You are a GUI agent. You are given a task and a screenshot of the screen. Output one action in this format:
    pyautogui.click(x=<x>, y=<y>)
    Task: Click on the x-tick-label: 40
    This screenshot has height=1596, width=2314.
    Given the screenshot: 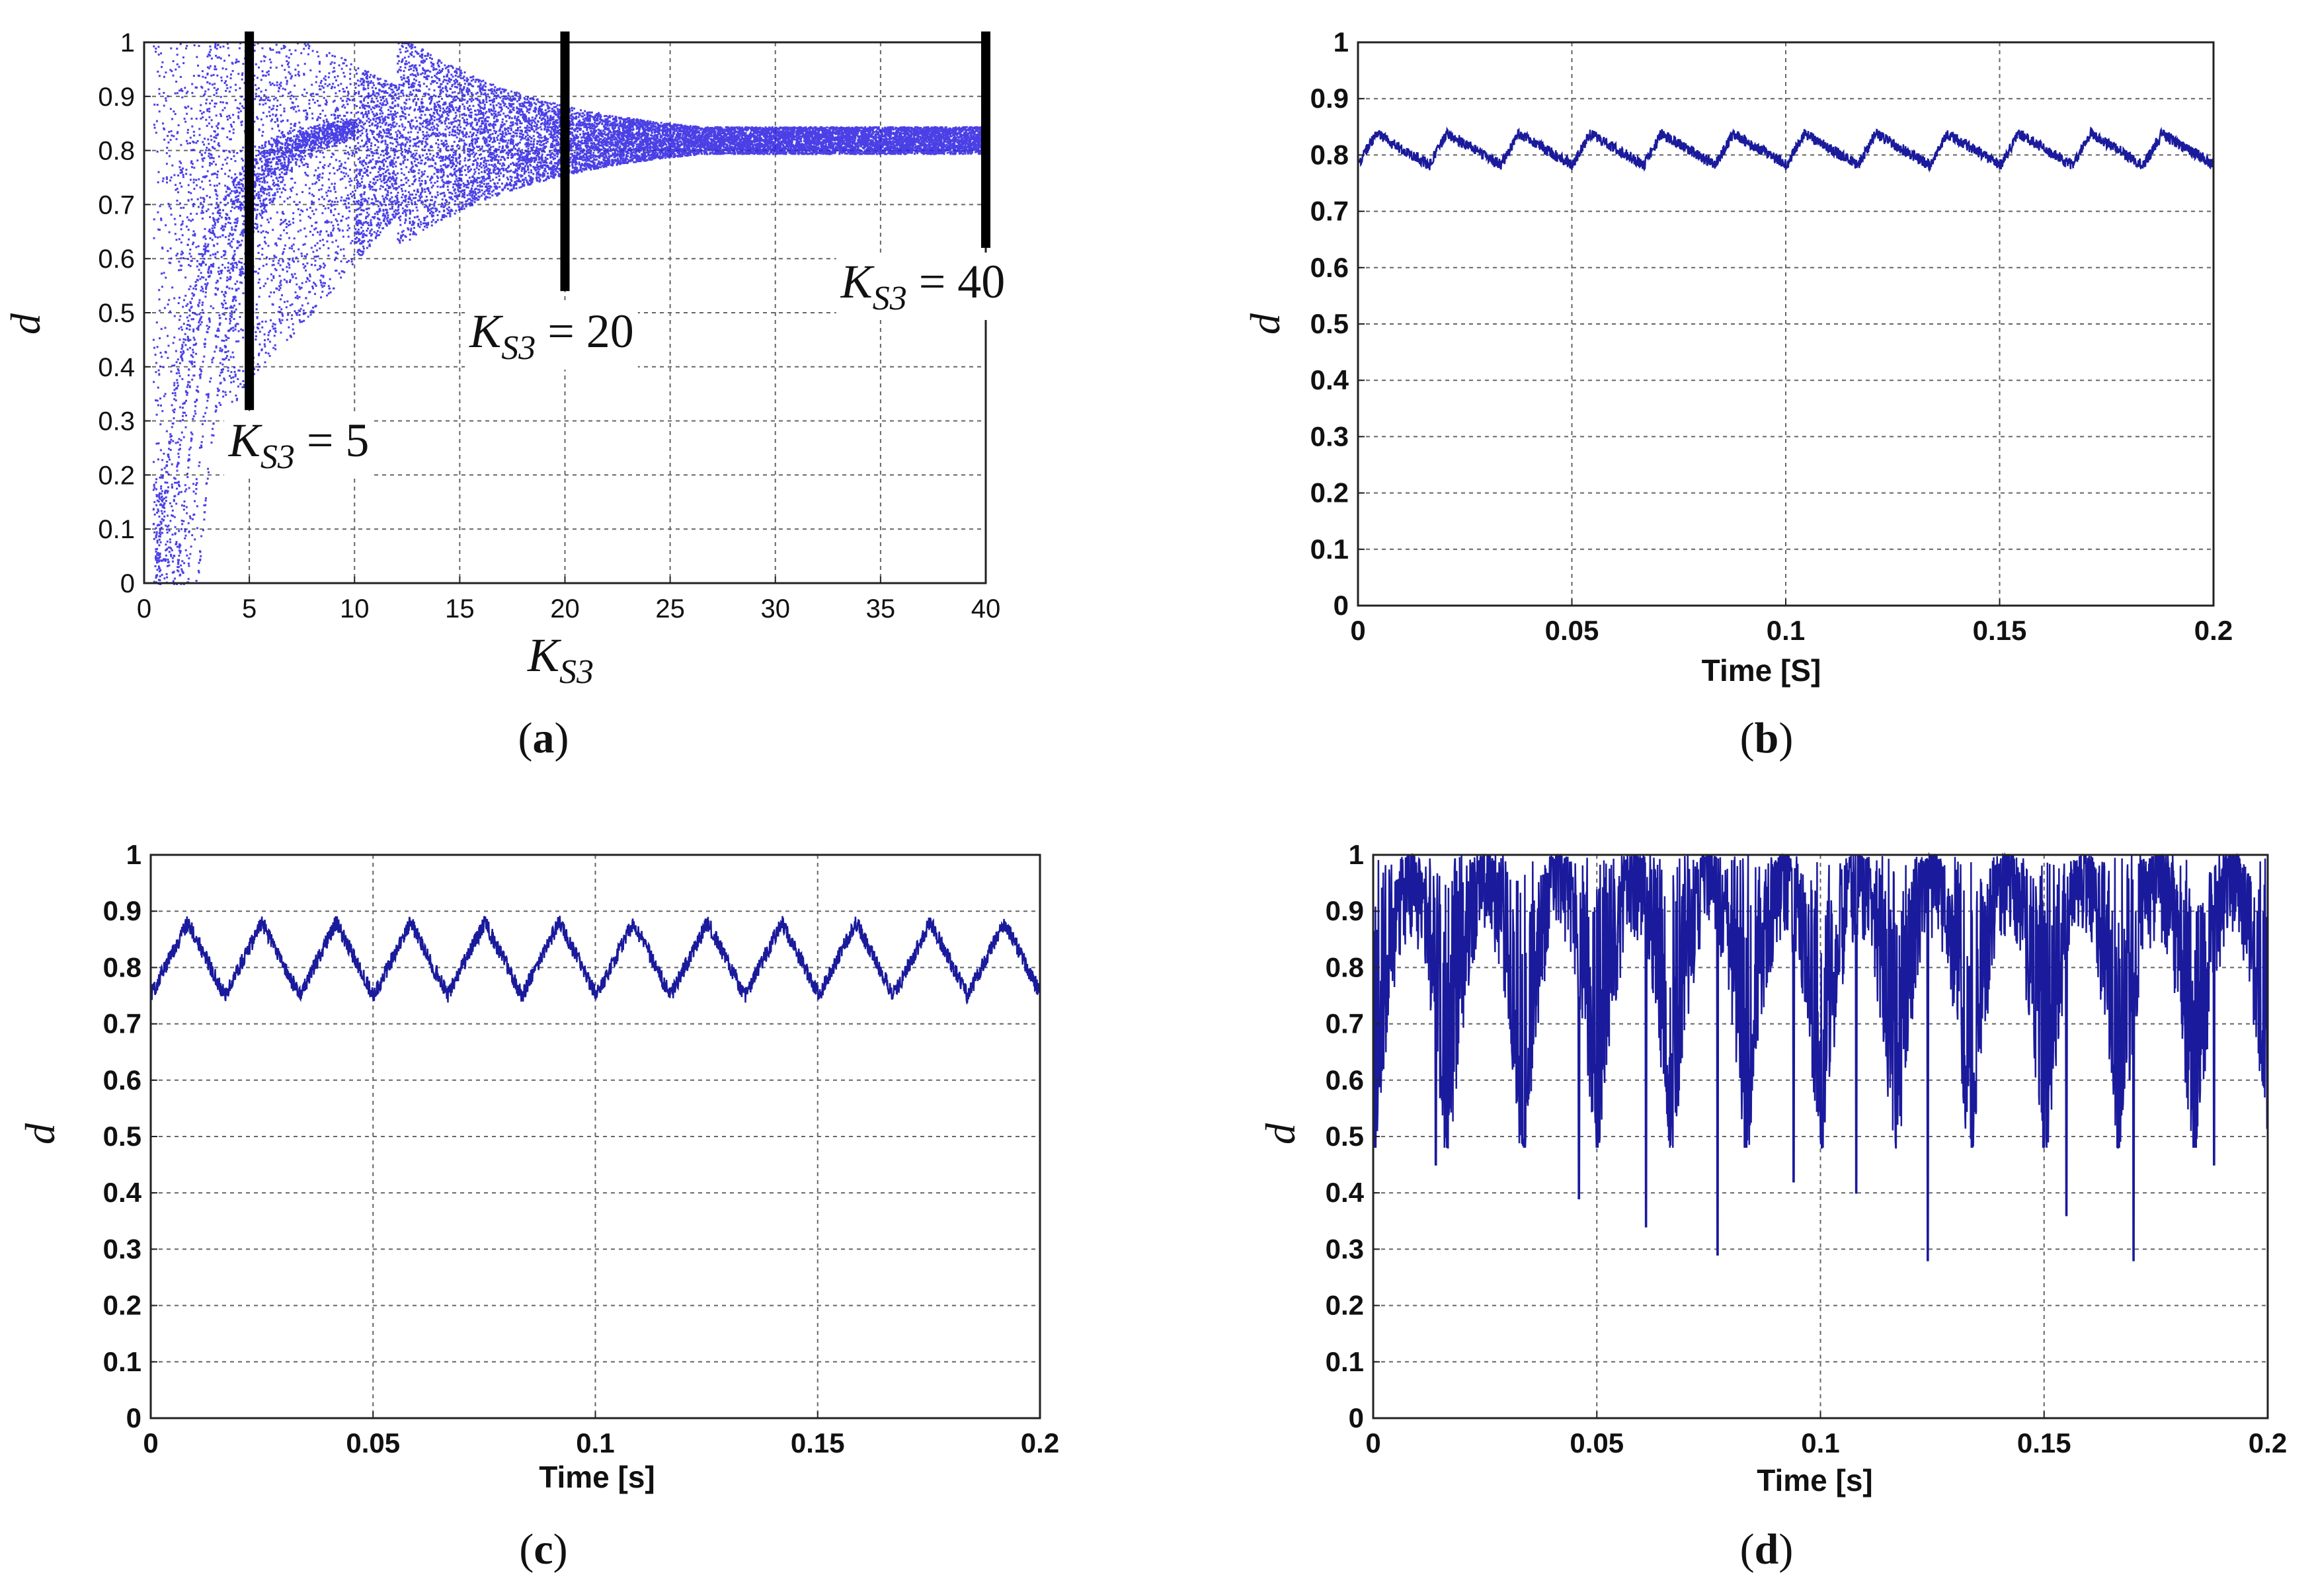 What is the action you would take?
    pyautogui.click(x=986, y=608)
    